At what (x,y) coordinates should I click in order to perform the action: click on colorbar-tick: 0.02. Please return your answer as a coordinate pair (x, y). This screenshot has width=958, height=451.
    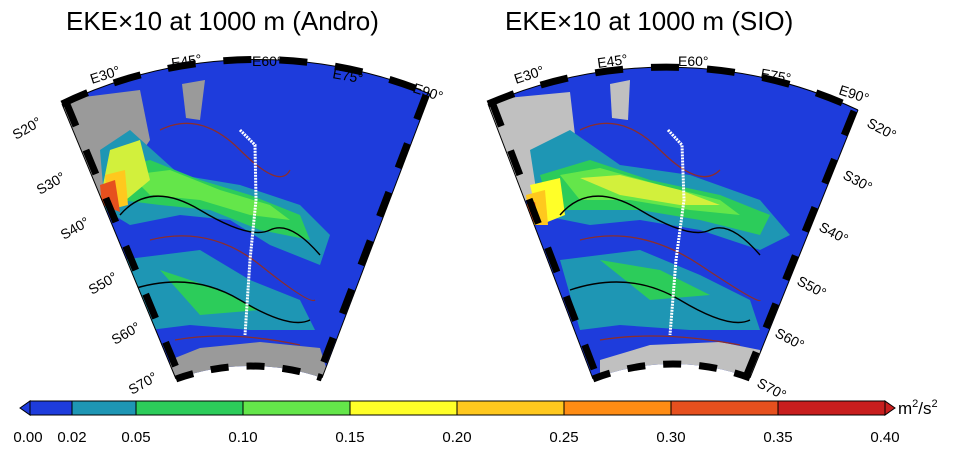
    Looking at the image, I should click on (71, 437).